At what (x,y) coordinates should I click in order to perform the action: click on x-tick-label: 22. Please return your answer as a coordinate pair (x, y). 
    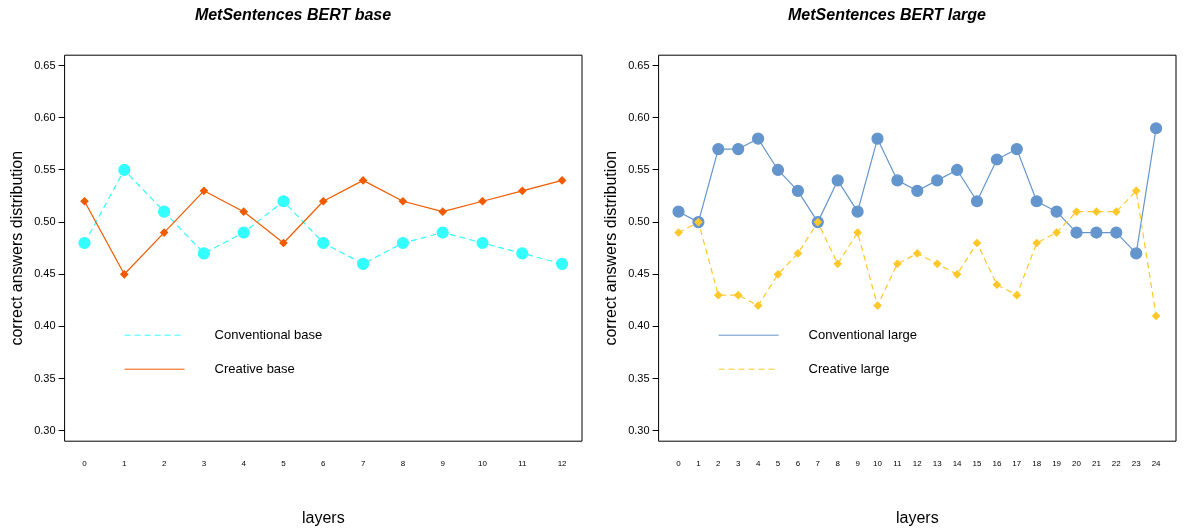
    Looking at the image, I should click on (1116, 464).